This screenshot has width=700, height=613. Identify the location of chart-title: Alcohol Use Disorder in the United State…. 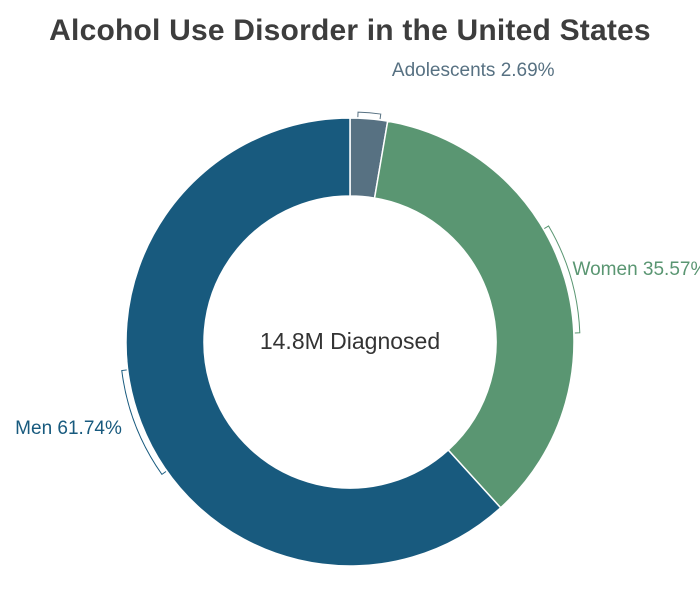
(350, 30).